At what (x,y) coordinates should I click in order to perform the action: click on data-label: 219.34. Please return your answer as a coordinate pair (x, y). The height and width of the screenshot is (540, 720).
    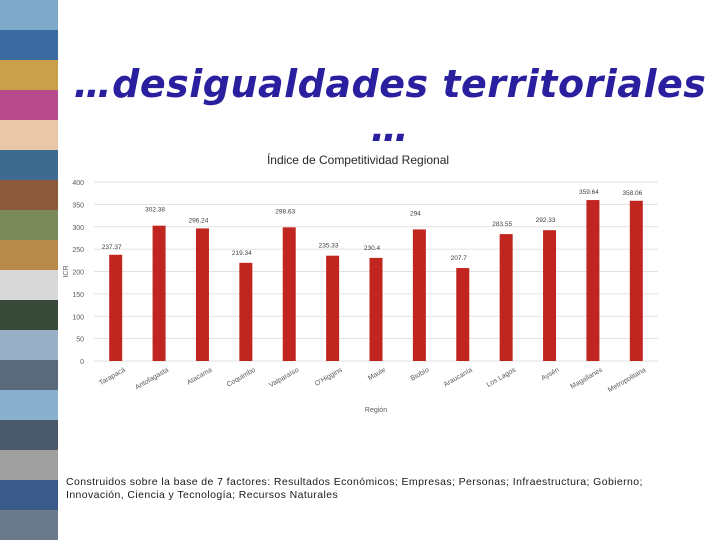
    Looking at the image, I should click on (242, 253).